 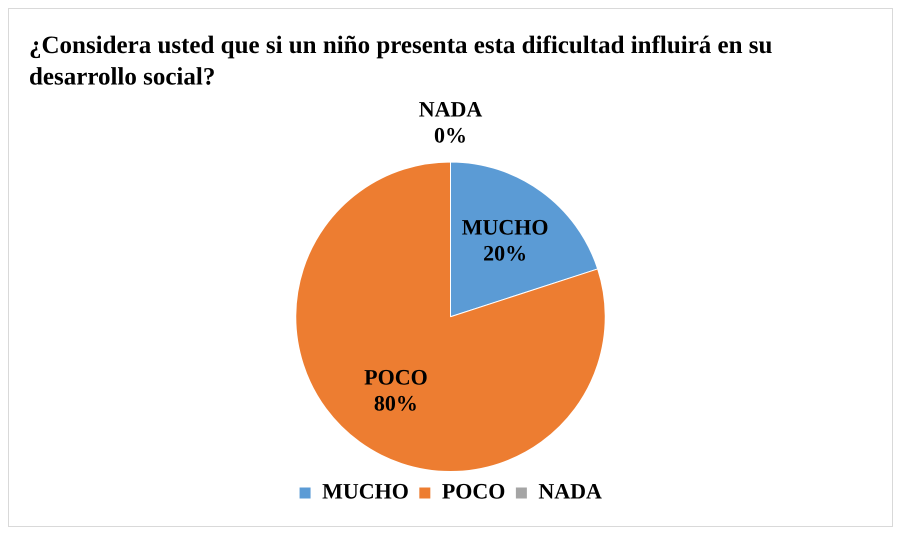 I want to click on slice-label: POCO, so click(x=396, y=377).